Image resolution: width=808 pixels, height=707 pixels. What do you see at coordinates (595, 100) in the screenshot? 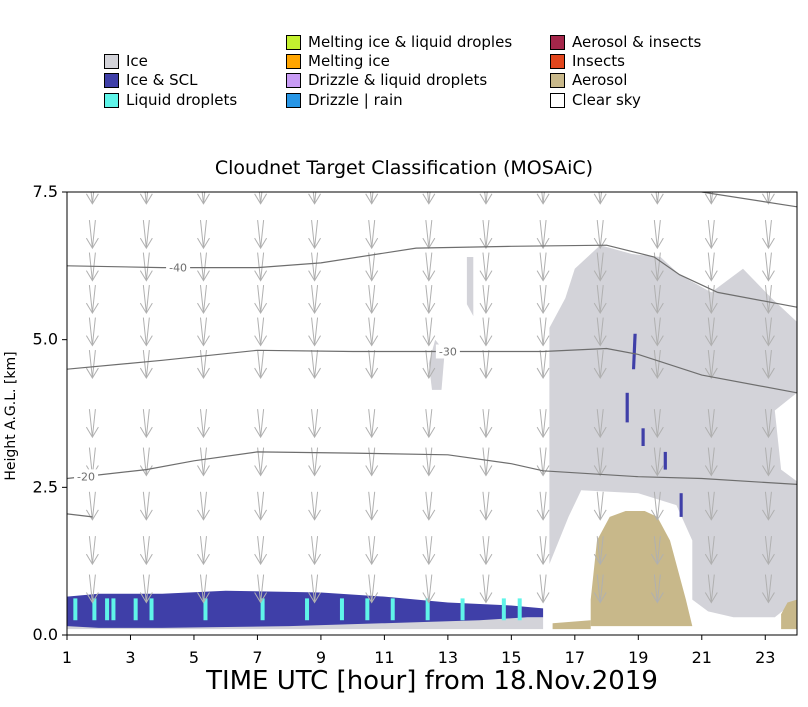
I see `legend-item-clear-sky: Clear sky` at bounding box center [595, 100].